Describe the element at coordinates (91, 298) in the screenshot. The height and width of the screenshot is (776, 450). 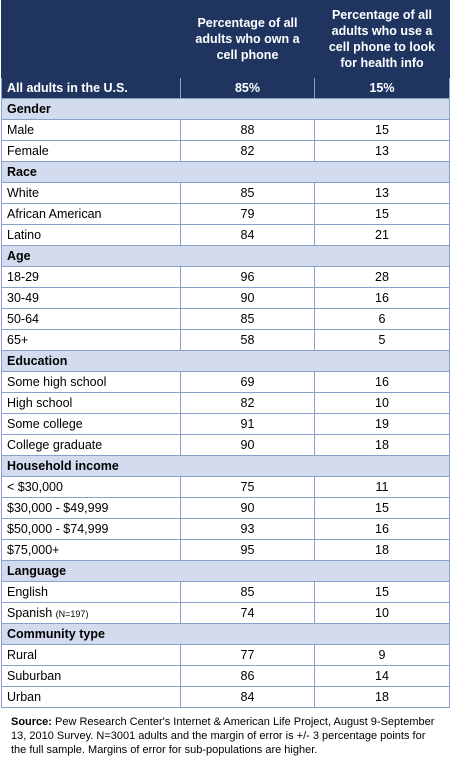
I see `row-label-cell: 30-49` at that location.